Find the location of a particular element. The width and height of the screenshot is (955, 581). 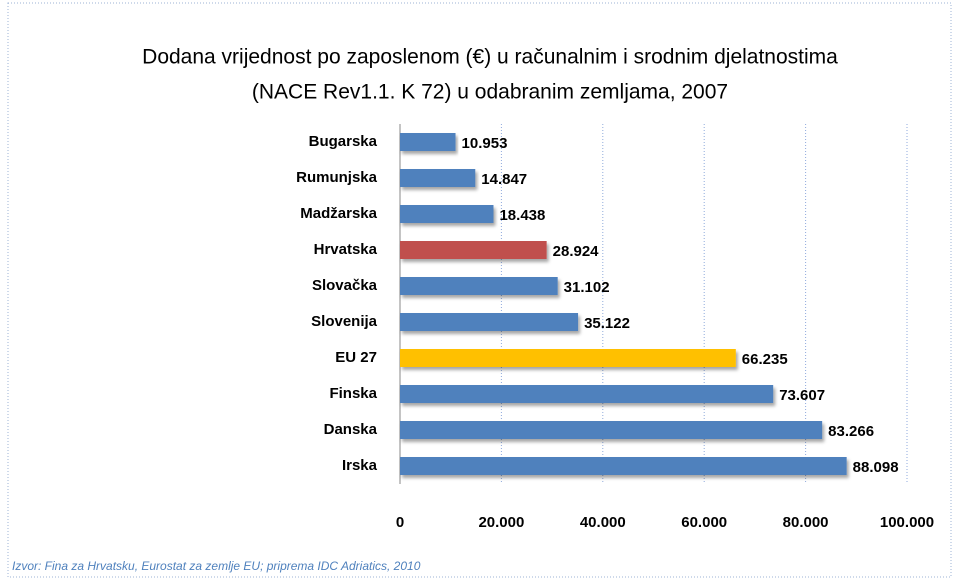

y-tick-label: Irska is located at coordinates (360, 465).